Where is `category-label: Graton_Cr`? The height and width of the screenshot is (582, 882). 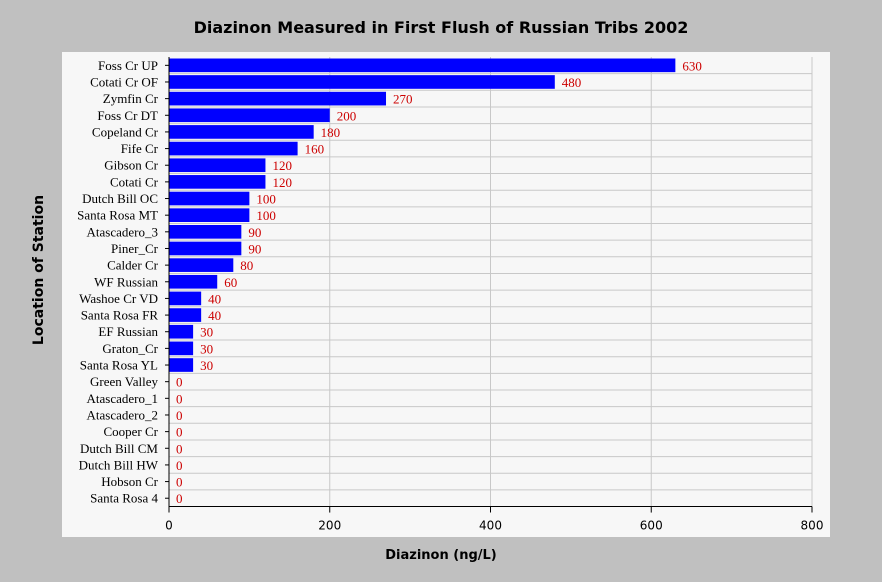
category-label: Graton_Cr is located at coordinates (130, 348).